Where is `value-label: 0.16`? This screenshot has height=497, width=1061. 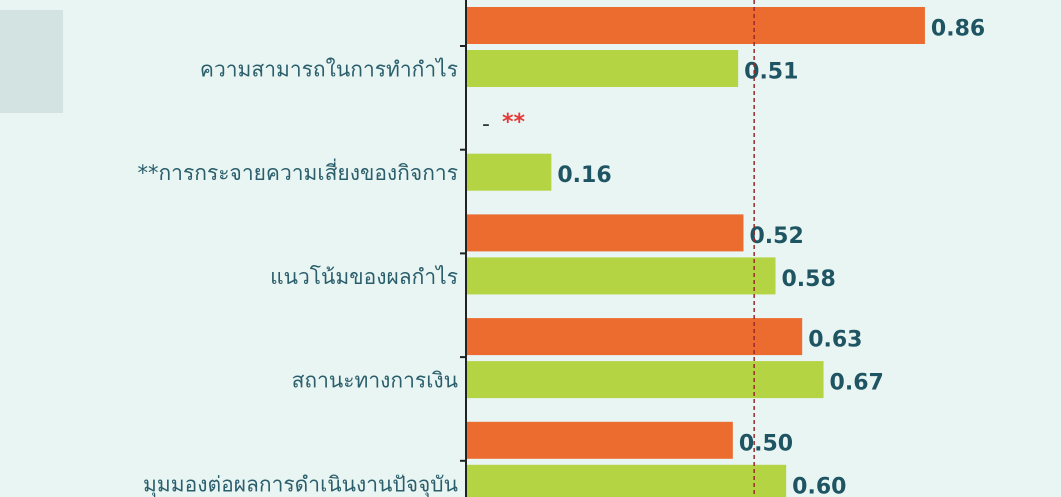
value-label: 0.16 is located at coordinates (584, 175).